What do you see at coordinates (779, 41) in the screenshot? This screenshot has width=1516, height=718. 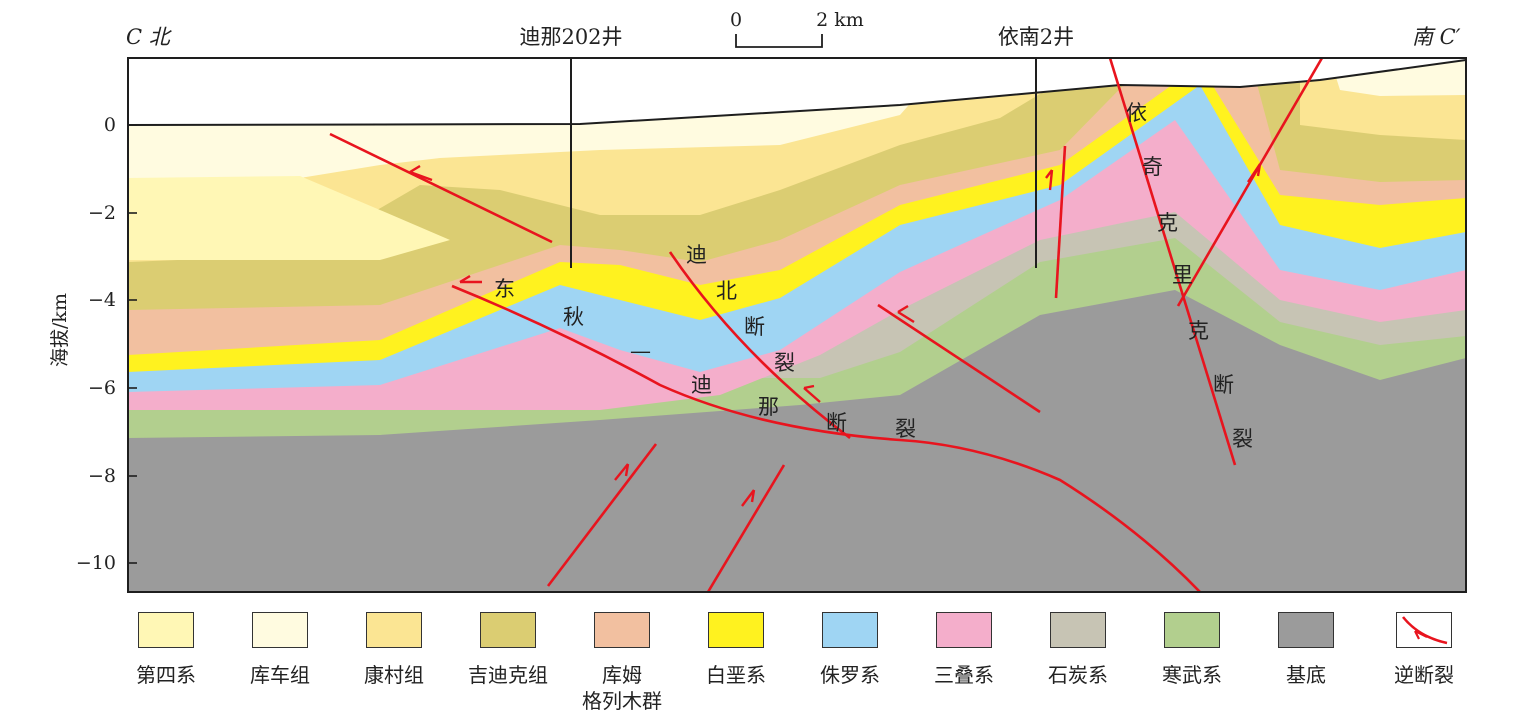 I see `scale-bar` at bounding box center [779, 41].